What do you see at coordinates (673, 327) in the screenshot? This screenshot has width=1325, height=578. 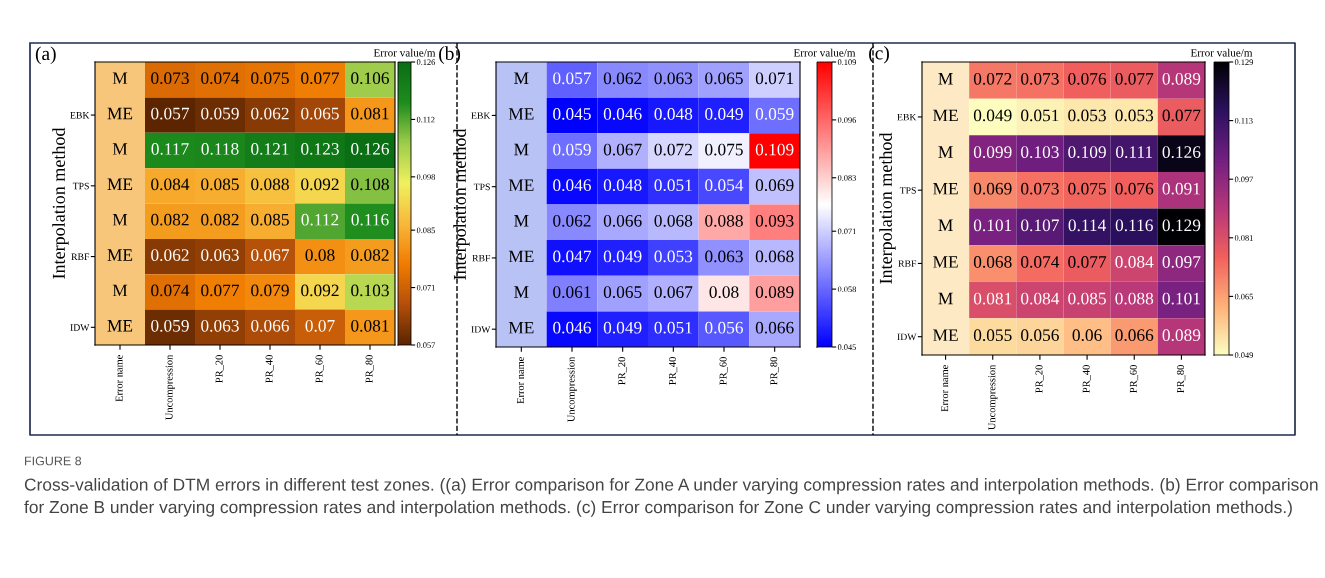 I see `data-label: 0.051` at bounding box center [673, 327].